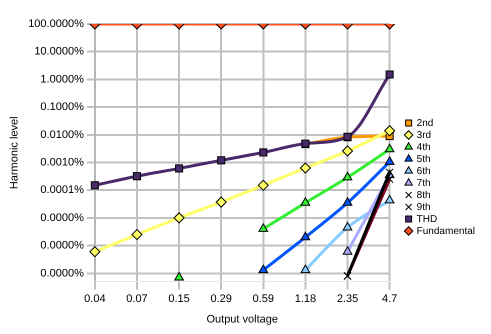  I want to click on legend-label: 9th, so click(423, 207).